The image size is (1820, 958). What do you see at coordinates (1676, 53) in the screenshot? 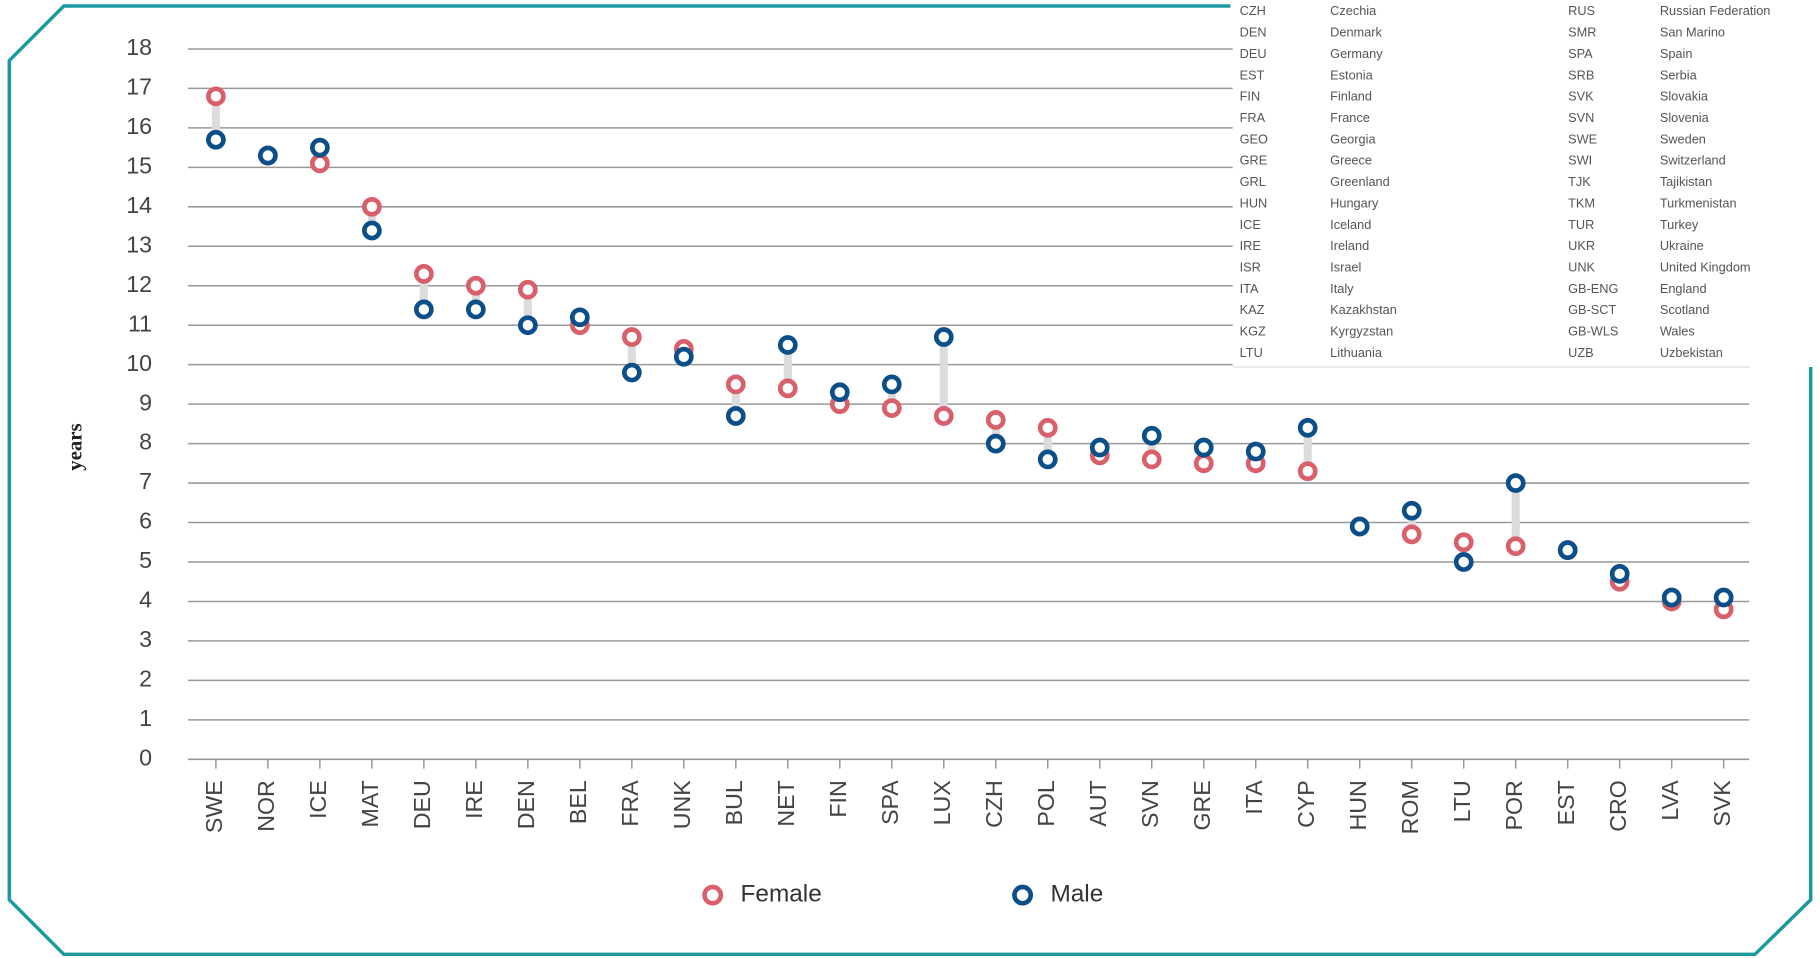
I see `country-name: Spain` at bounding box center [1676, 53].